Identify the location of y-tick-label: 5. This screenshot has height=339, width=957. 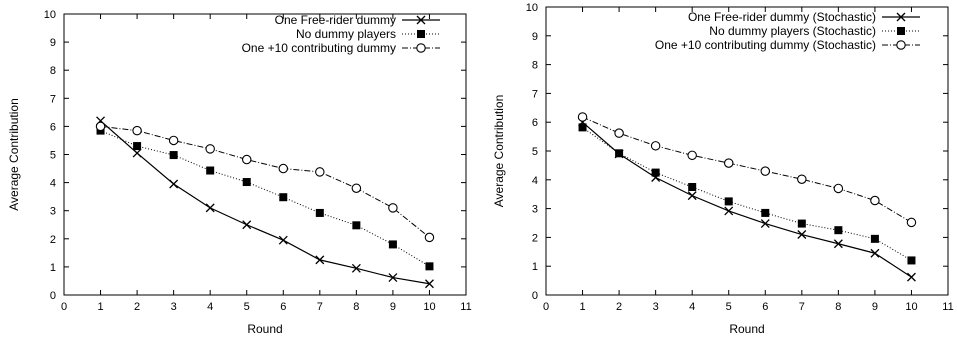
(535, 152).